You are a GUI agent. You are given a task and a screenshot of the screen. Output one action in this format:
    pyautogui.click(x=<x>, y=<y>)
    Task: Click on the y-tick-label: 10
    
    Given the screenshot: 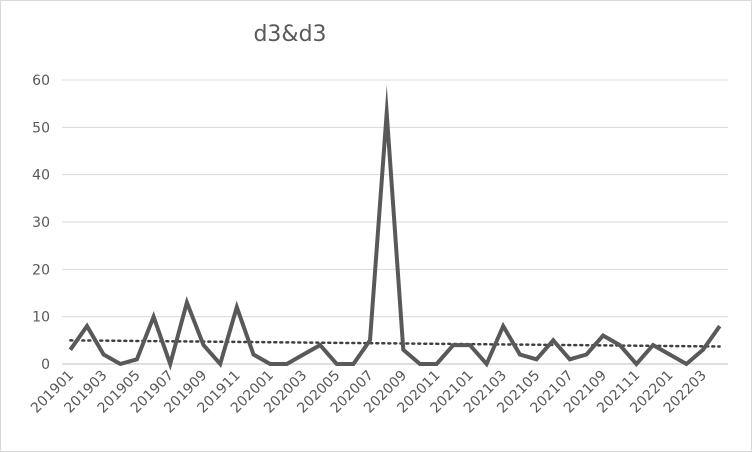 What is the action you would take?
    pyautogui.click(x=41, y=318)
    